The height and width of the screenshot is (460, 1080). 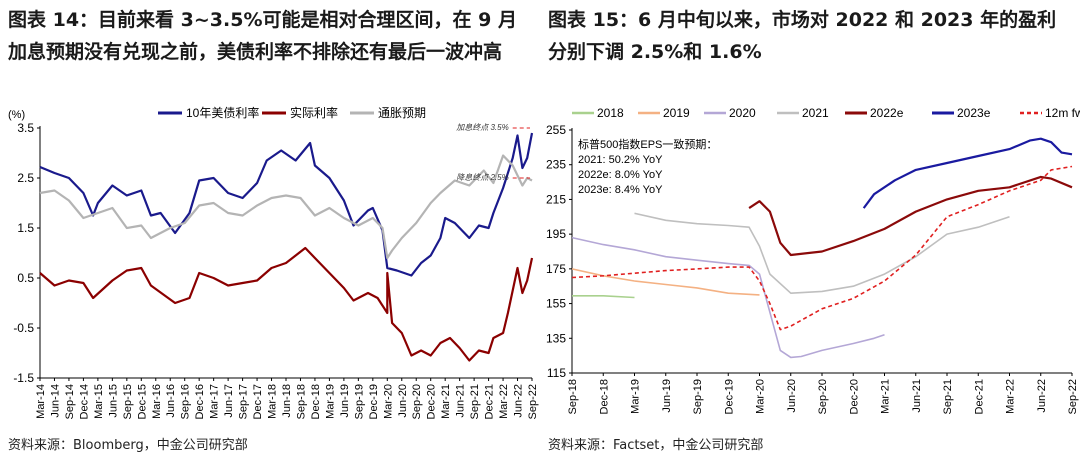 I want to click on series-line-2023e, so click(x=967, y=173).